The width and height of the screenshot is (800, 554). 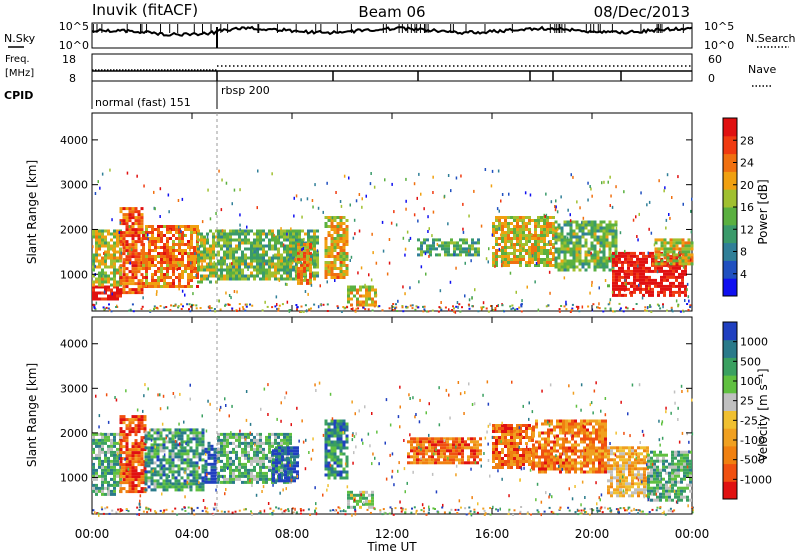 What do you see at coordinates (72, 78) in the screenshot?
I see `freq-tick-bottom: 8` at bounding box center [72, 78].